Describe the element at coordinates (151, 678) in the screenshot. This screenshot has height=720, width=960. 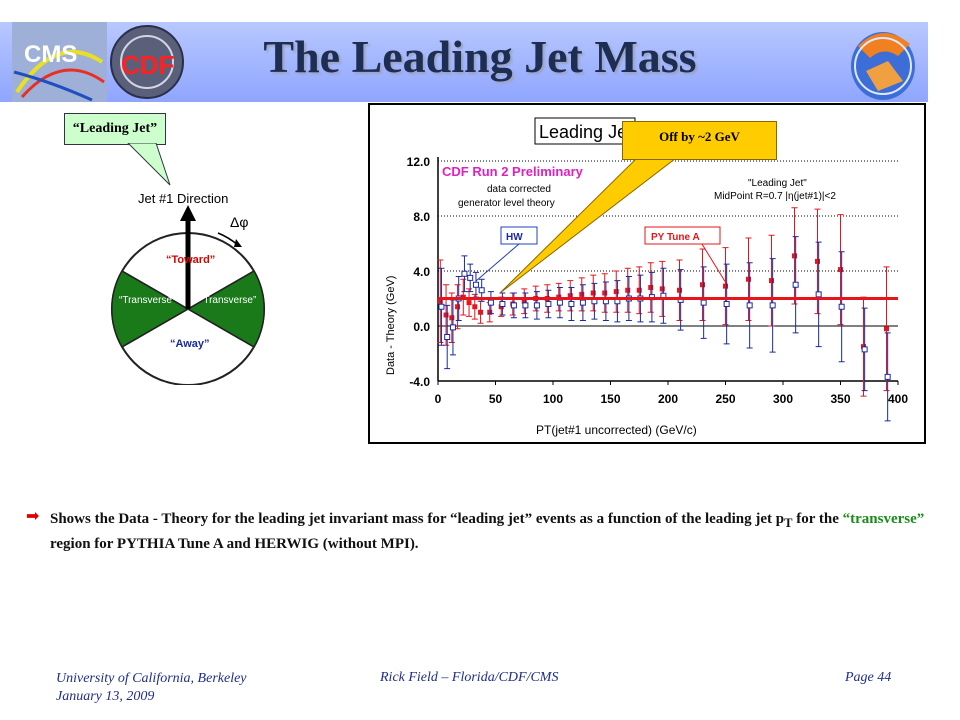
I see `footer-university: University of California, Berkeley` at that location.